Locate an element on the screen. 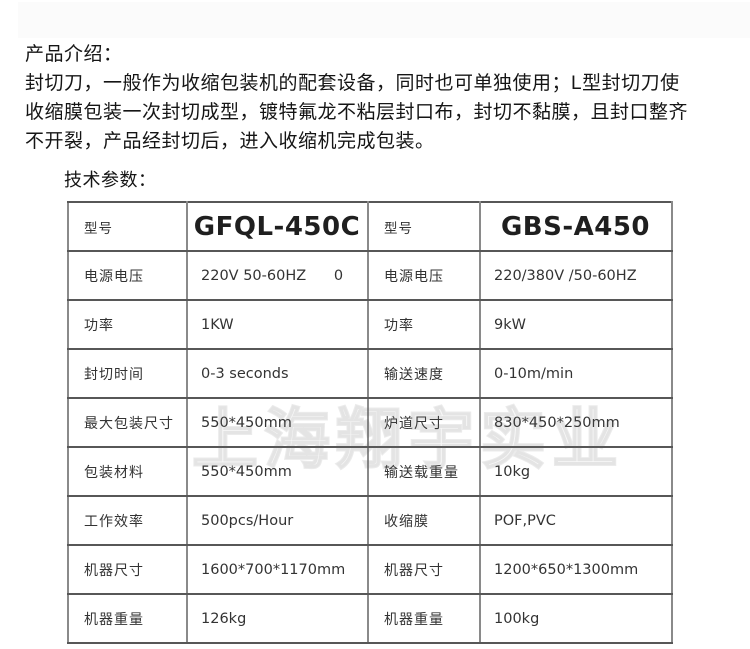 Image resolution: width=750 pixels, height=649 pixels. spec-table-header-row: 型号 GFQL-450C 型号 GBS-A450 is located at coordinates (370, 226).